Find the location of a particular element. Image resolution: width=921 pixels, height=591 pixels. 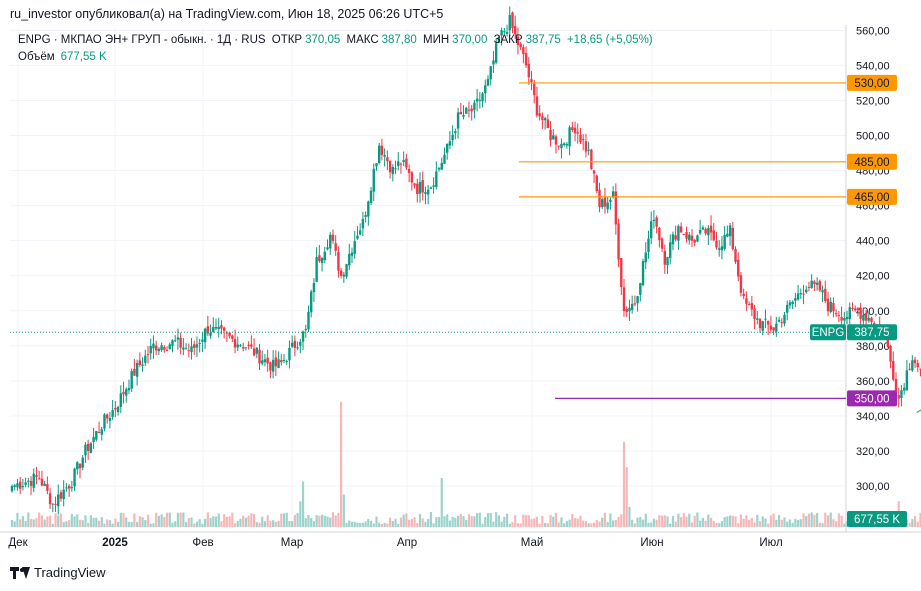

footer-brand: TradingView is located at coordinates (58, 572).